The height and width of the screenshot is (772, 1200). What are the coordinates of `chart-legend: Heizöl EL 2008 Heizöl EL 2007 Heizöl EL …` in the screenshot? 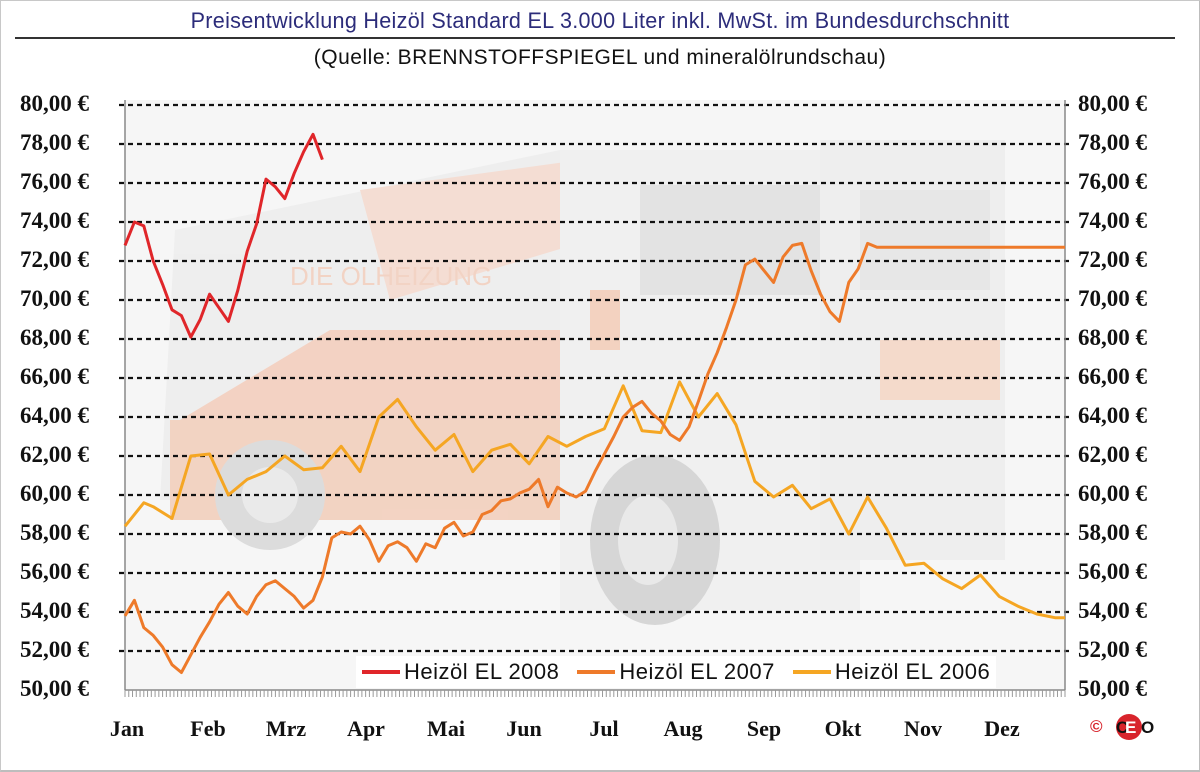 It's located at (676, 672).